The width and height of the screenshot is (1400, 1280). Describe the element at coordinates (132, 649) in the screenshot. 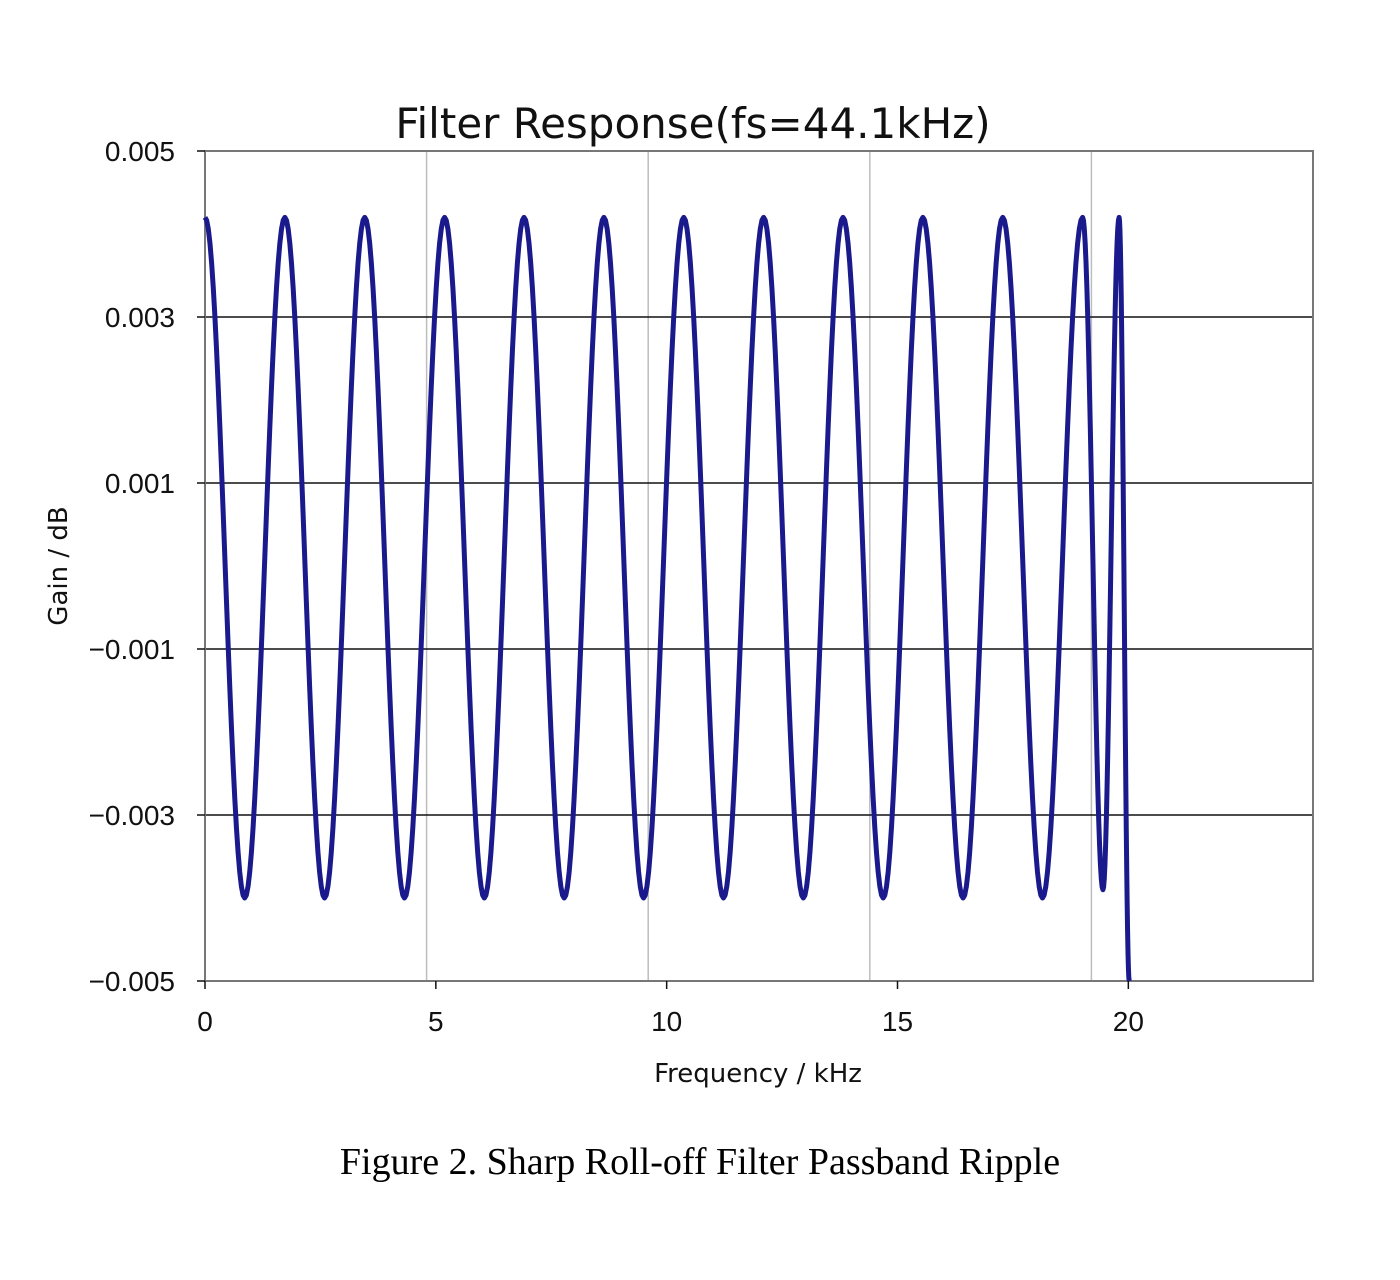

I see `y-tick-label: −0.001` at that location.